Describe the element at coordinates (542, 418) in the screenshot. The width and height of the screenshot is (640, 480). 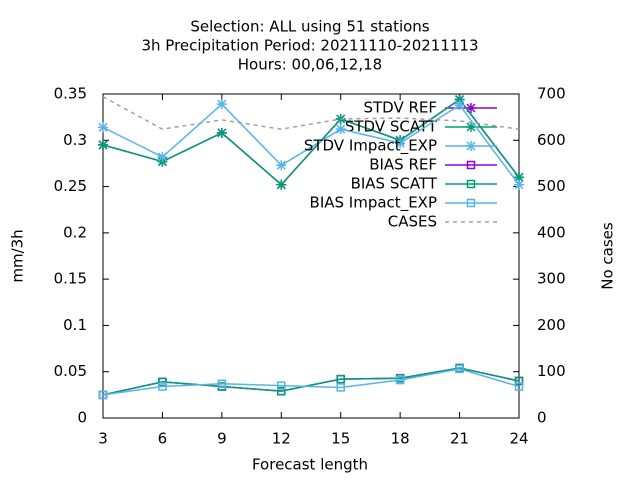
I see `y2-tick-label: 0` at that location.